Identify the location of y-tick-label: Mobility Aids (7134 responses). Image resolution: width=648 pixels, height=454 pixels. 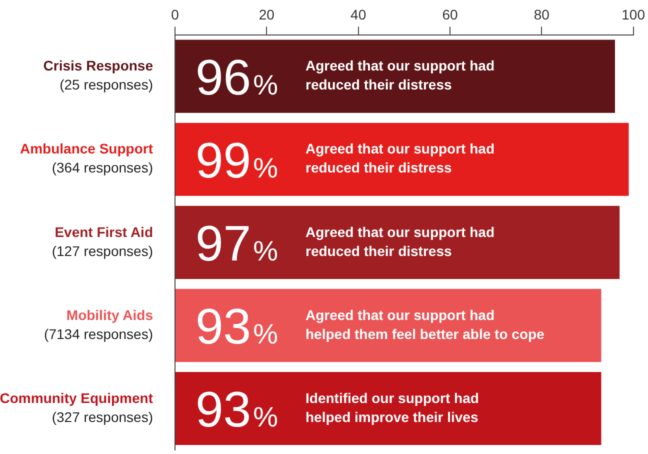
(99, 324).